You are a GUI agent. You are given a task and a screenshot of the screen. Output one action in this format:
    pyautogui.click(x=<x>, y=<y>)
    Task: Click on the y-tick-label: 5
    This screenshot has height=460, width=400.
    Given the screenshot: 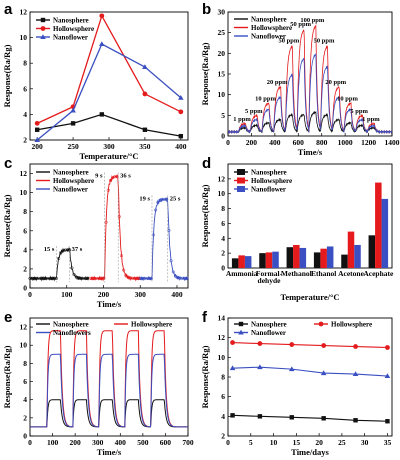 What is the action you would take?
    pyautogui.click(x=223, y=115)
    